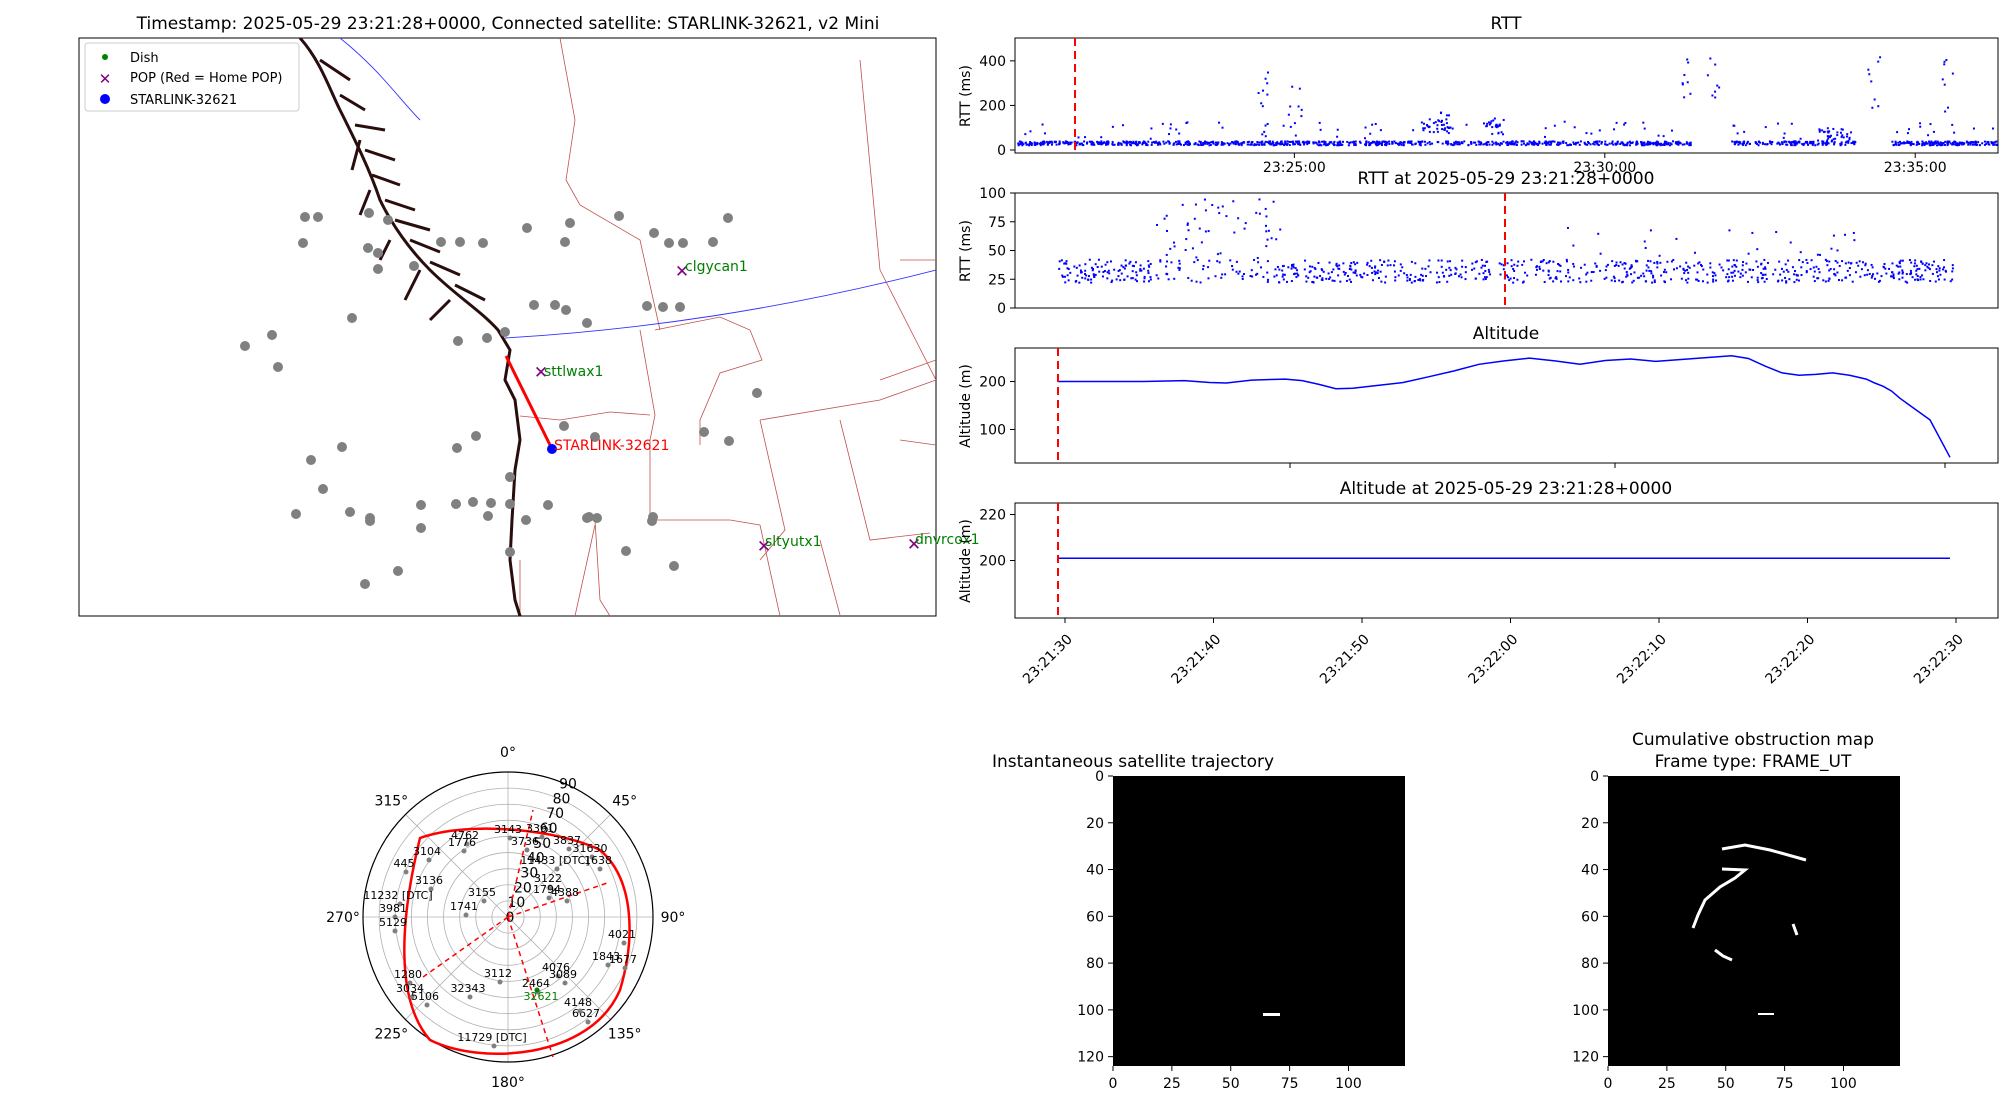  What do you see at coordinates (1048, 660) in the screenshot?
I see `altitude-zoom-x-tick-label: 23:21:30` at bounding box center [1048, 660].